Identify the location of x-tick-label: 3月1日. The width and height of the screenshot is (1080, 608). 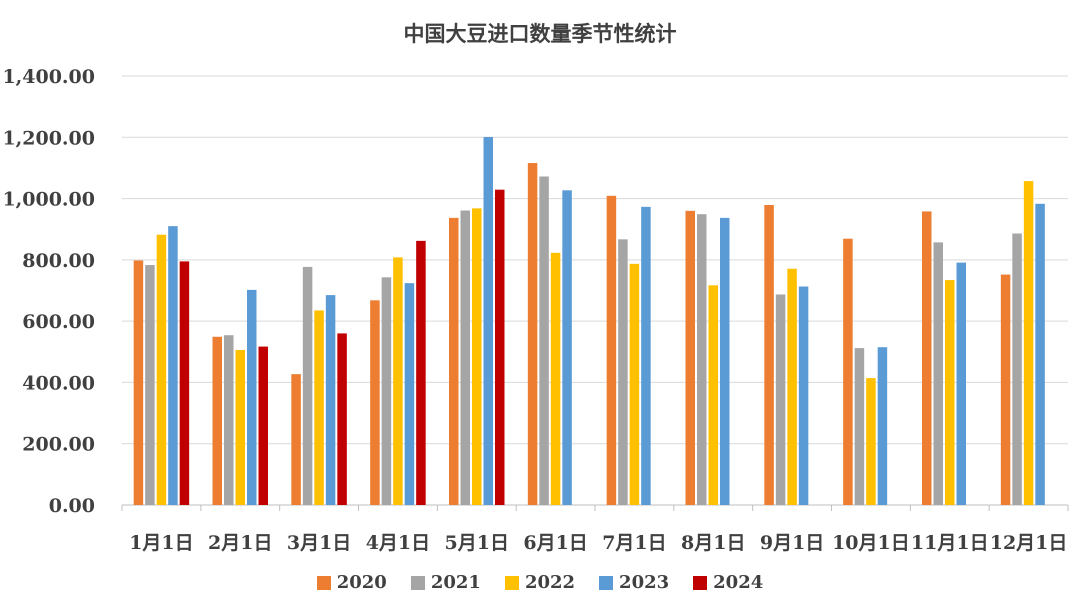
(319, 543).